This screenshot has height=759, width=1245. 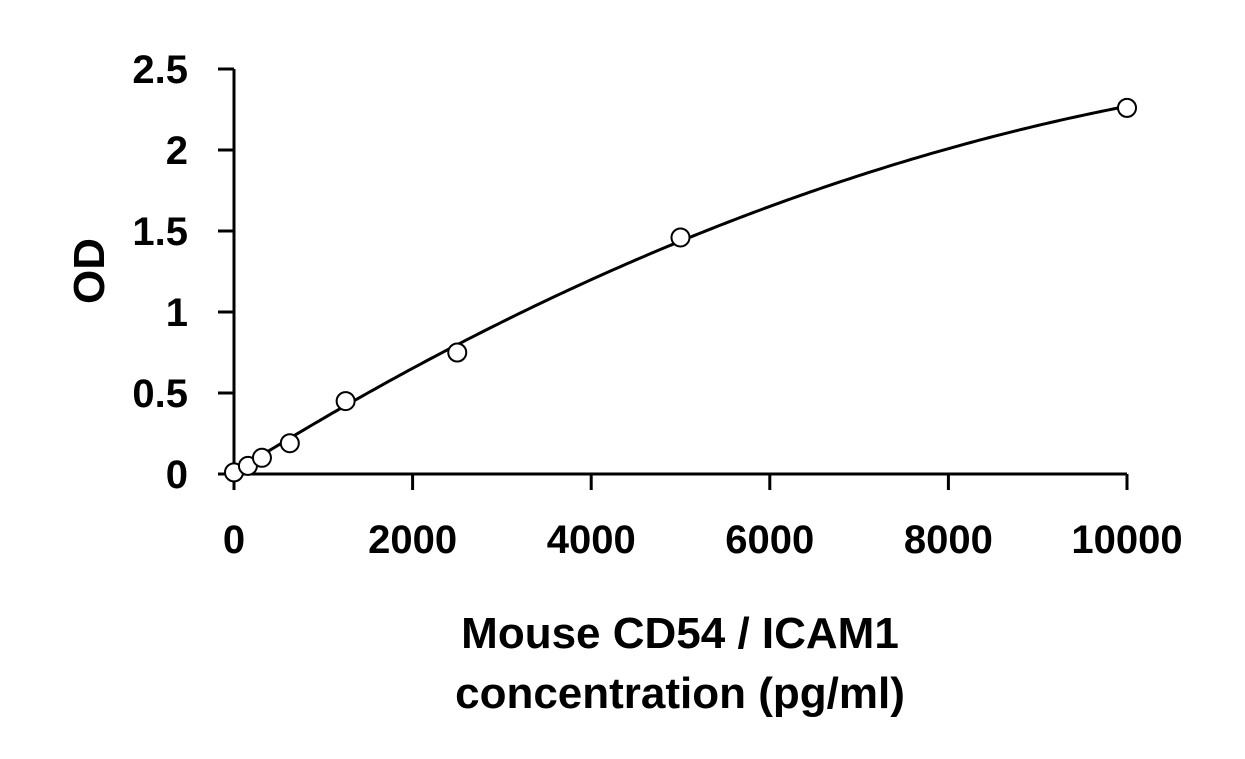 What do you see at coordinates (412, 540) in the screenshot?
I see `x-tick-label: 2000` at bounding box center [412, 540].